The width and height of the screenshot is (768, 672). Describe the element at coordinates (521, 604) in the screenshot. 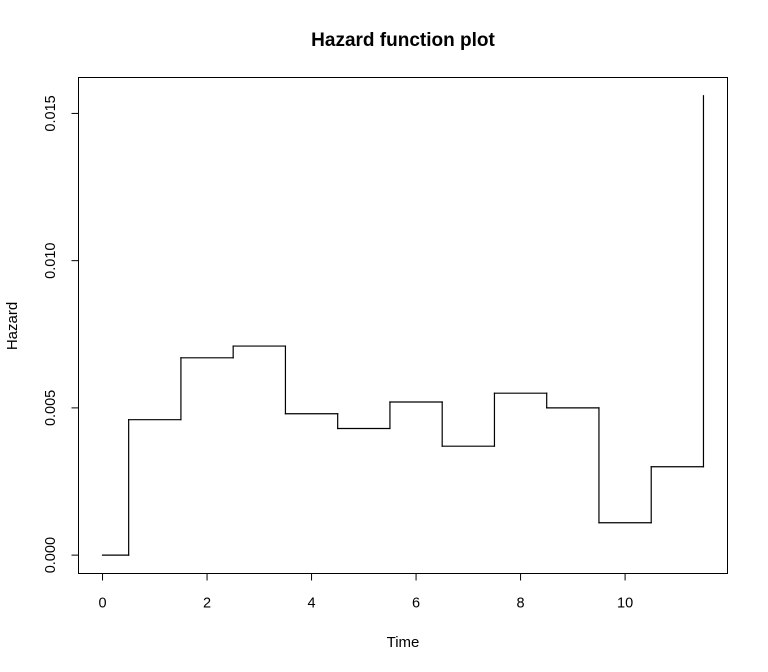

I see `x-tick-label: 8` at that location.